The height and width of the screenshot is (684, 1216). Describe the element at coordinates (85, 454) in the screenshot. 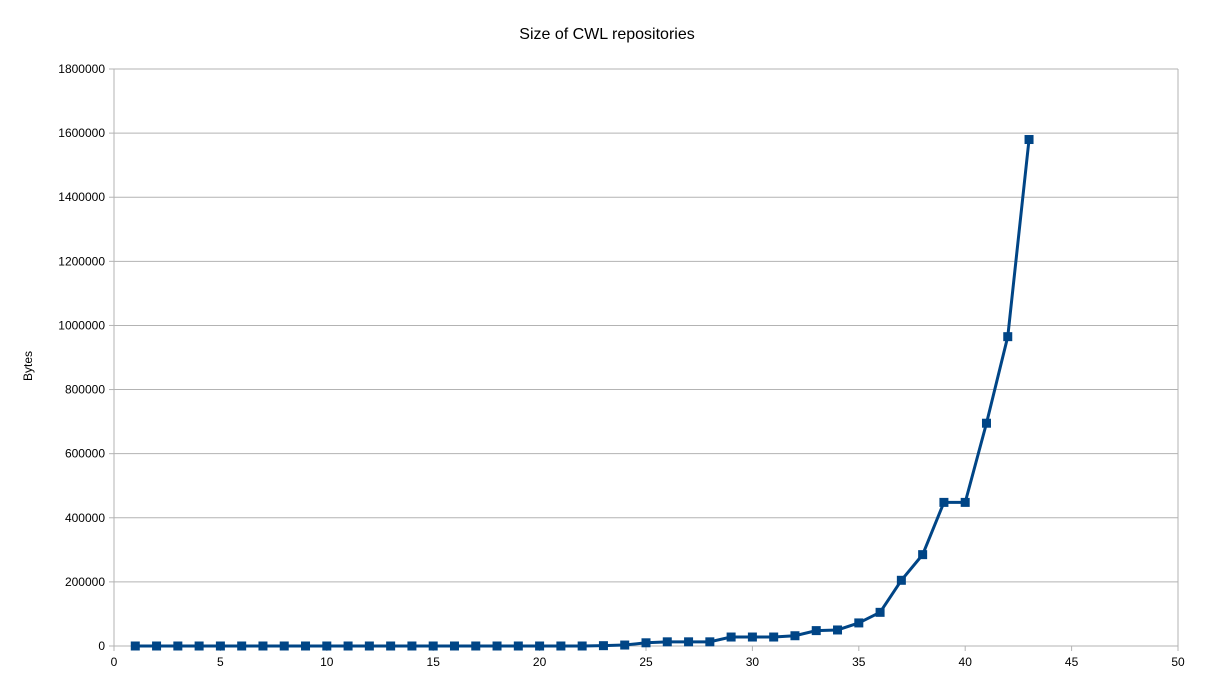

I see `y-tick-label: 600000` at that location.